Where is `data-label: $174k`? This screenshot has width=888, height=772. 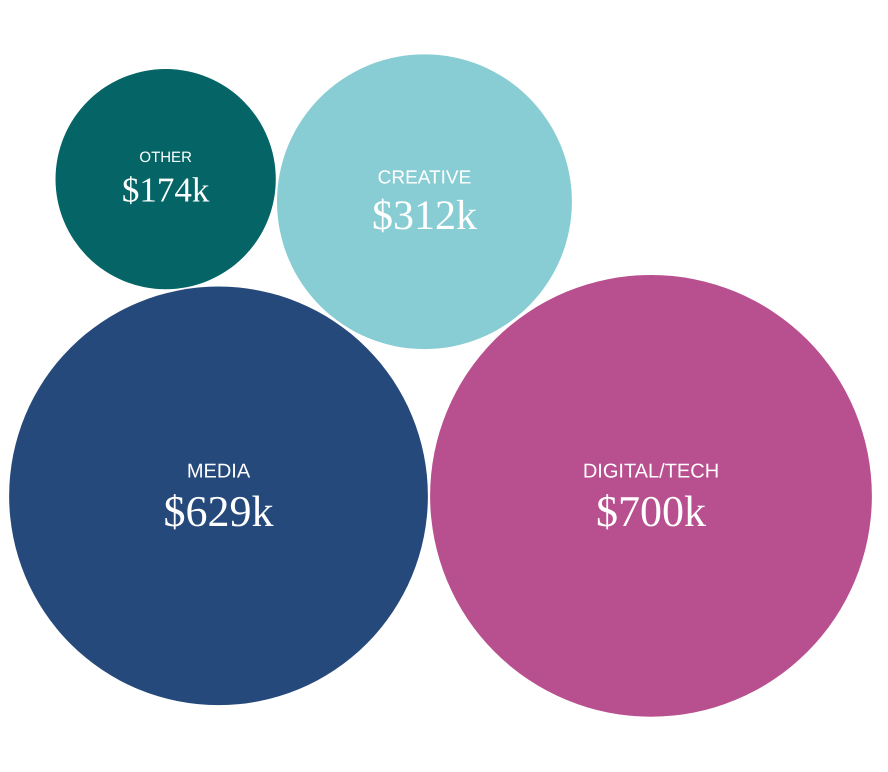
data-label: $174k is located at coordinates (166, 190).